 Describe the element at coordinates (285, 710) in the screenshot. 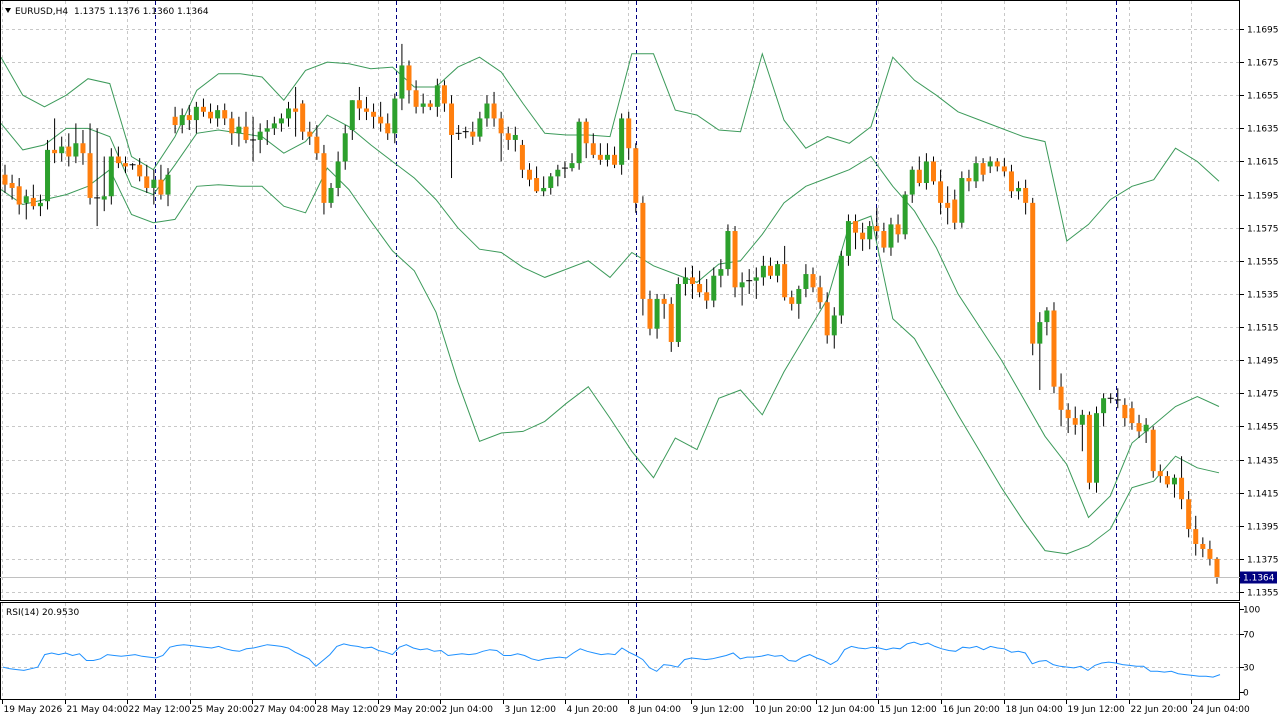

I see `time-tick-label: 27 May 04:00` at that location.